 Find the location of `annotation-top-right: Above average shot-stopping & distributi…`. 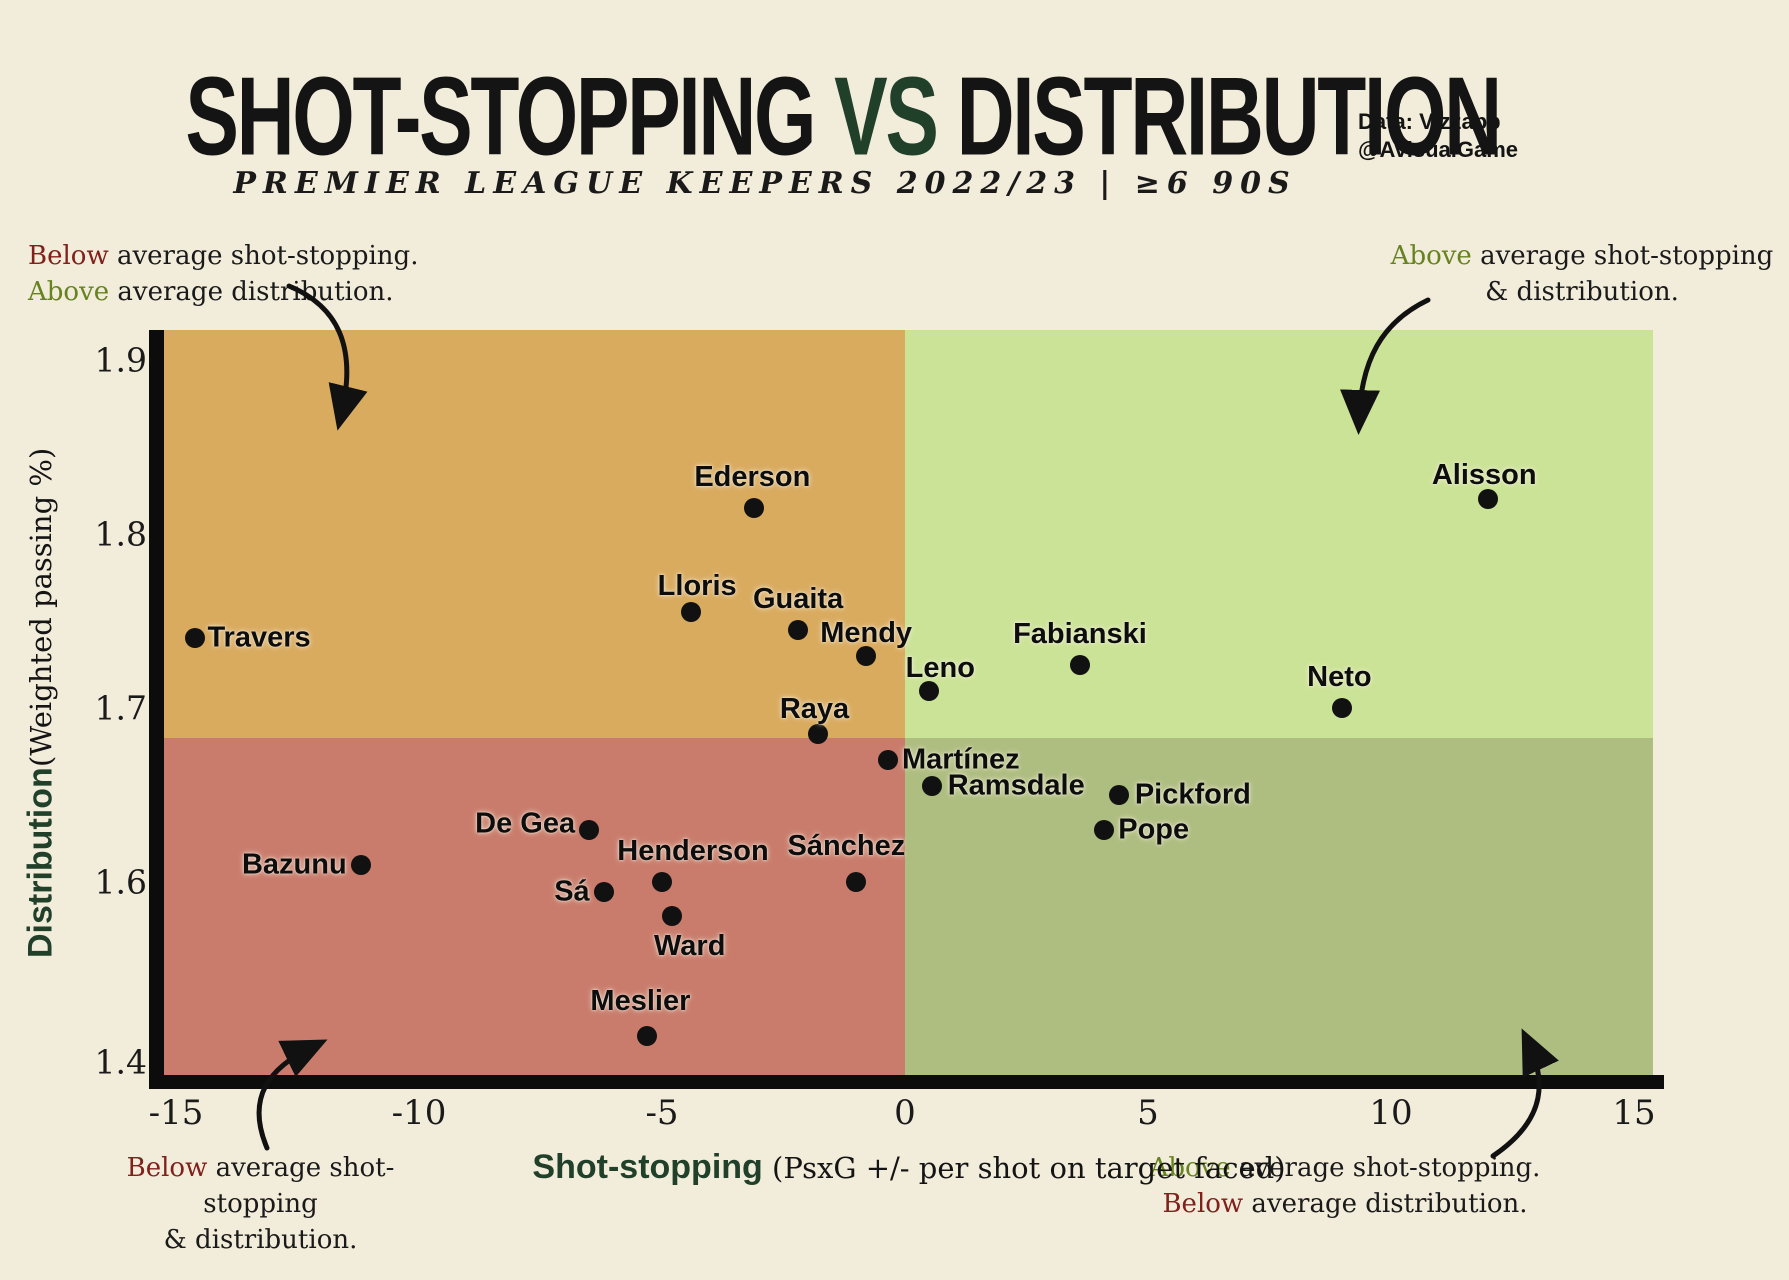

annotation-top-right: Above average shot-stopping & distributi… is located at coordinates (1582, 274).